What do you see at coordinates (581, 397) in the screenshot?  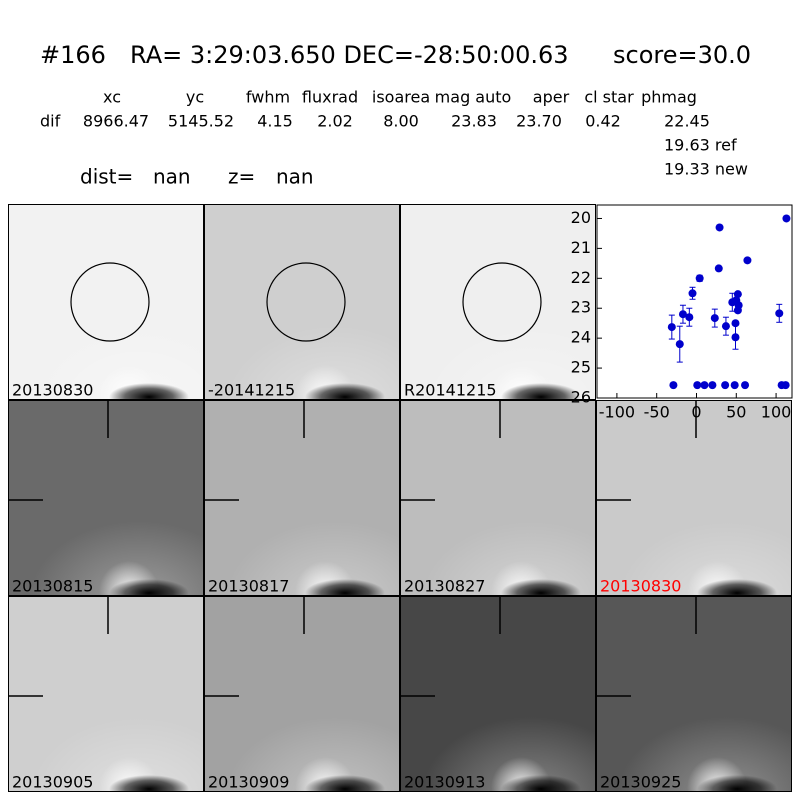 I see `y-tick-label: 26` at bounding box center [581, 397].